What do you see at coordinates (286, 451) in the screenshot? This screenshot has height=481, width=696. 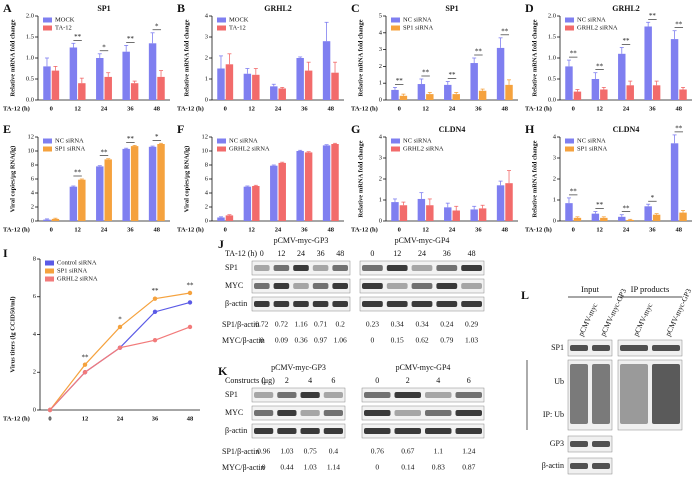 I see `ratio-value: 1.03` at bounding box center [286, 451].